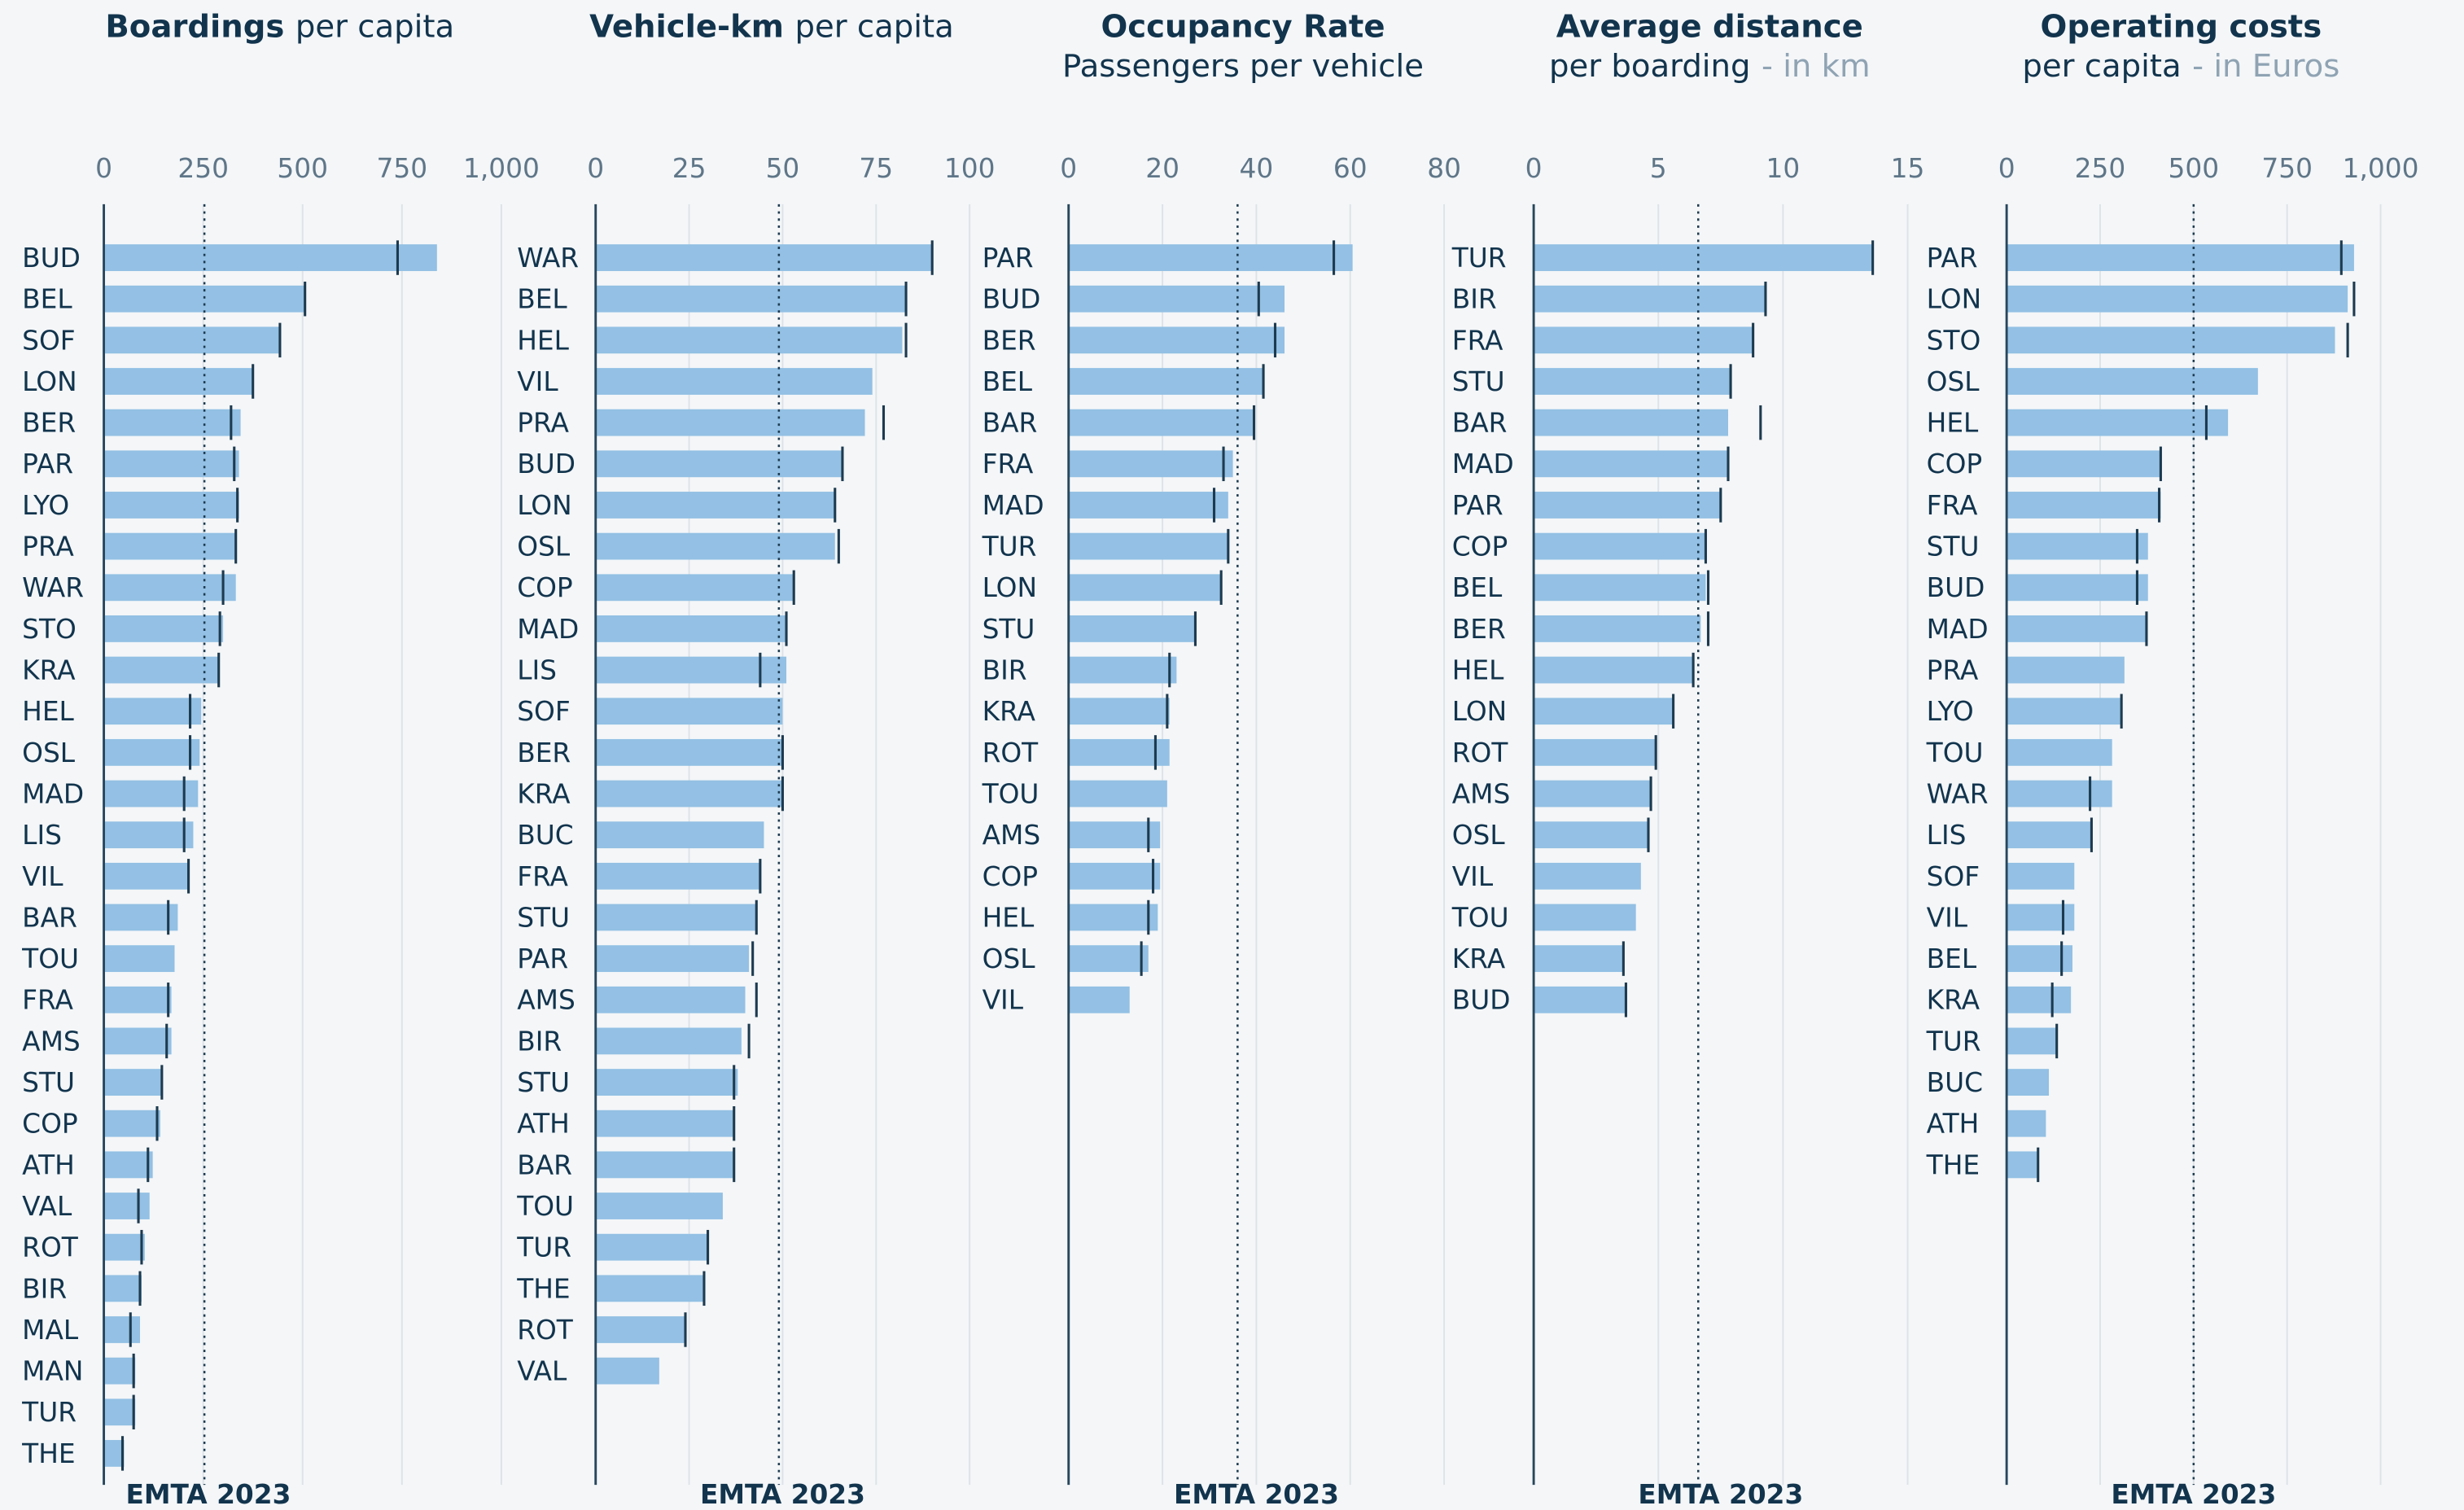 This screenshot has height=1510, width=2464. I want to click on unit-note: - in Euros, so click(2266, 66).